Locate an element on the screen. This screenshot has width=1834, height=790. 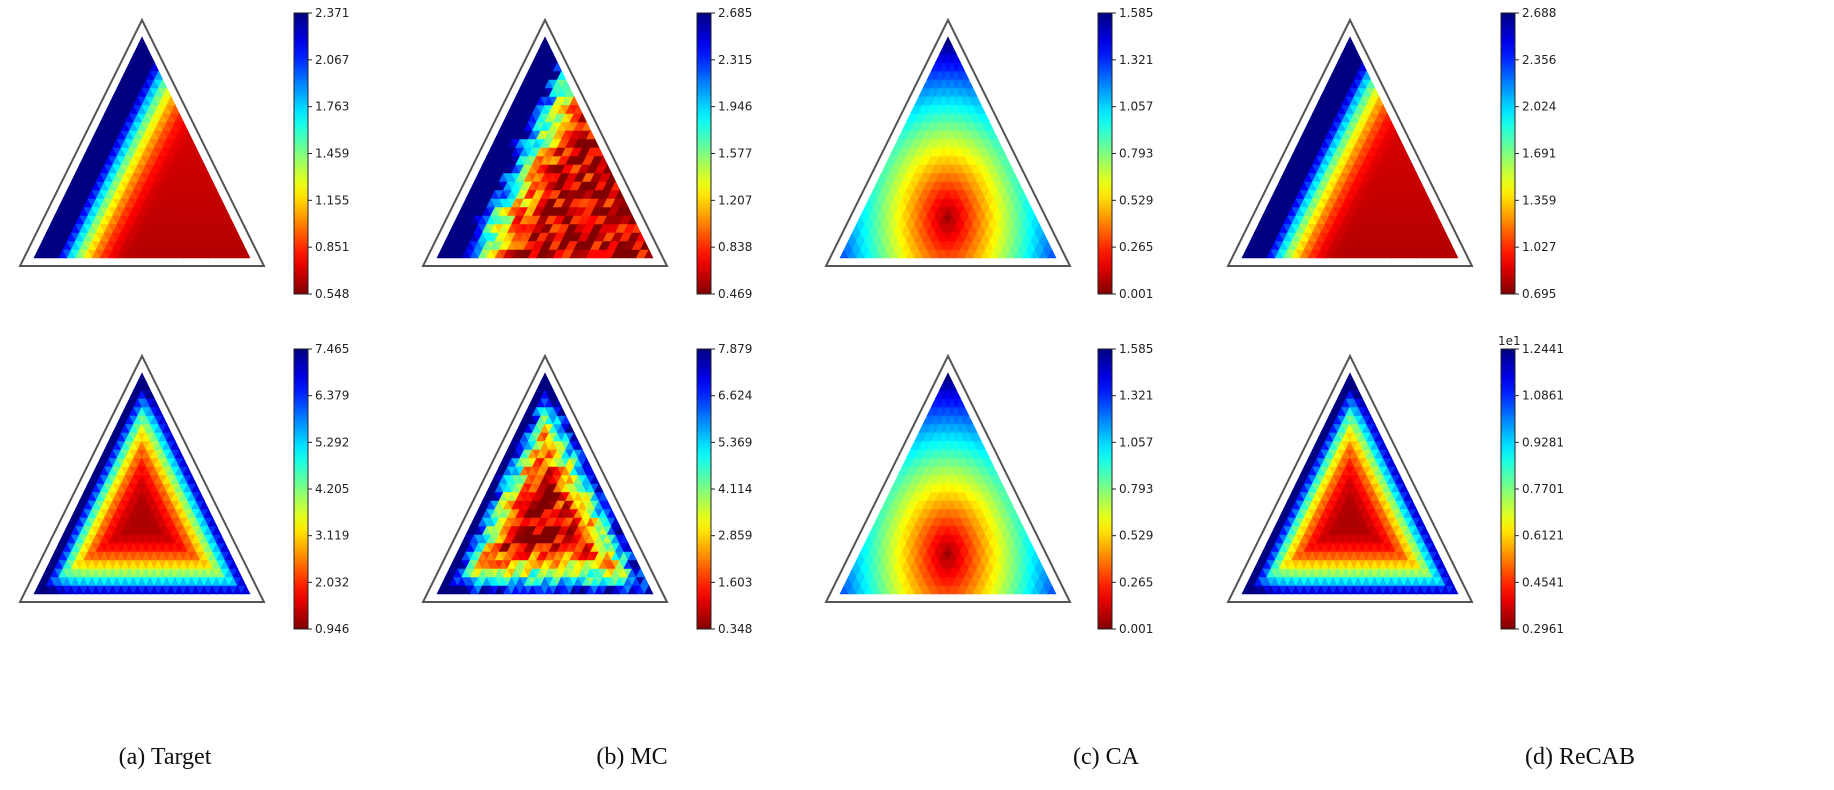
colorbar-tick-label: 0.348 is located at coordinates (735, 629).